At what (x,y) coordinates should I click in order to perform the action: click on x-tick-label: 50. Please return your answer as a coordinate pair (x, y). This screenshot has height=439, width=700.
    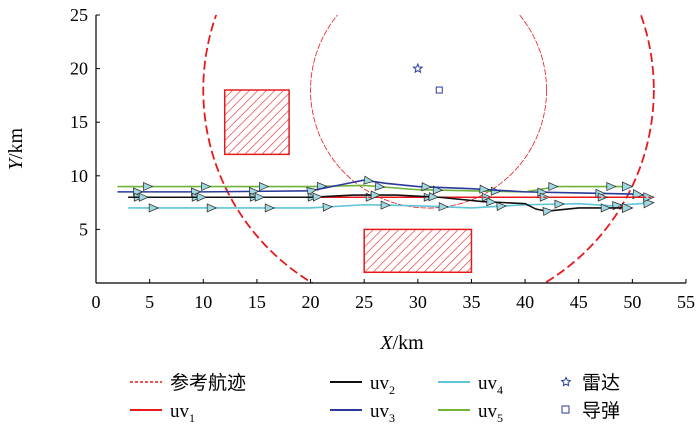
    Looking at the image, I should click on (632, 302).